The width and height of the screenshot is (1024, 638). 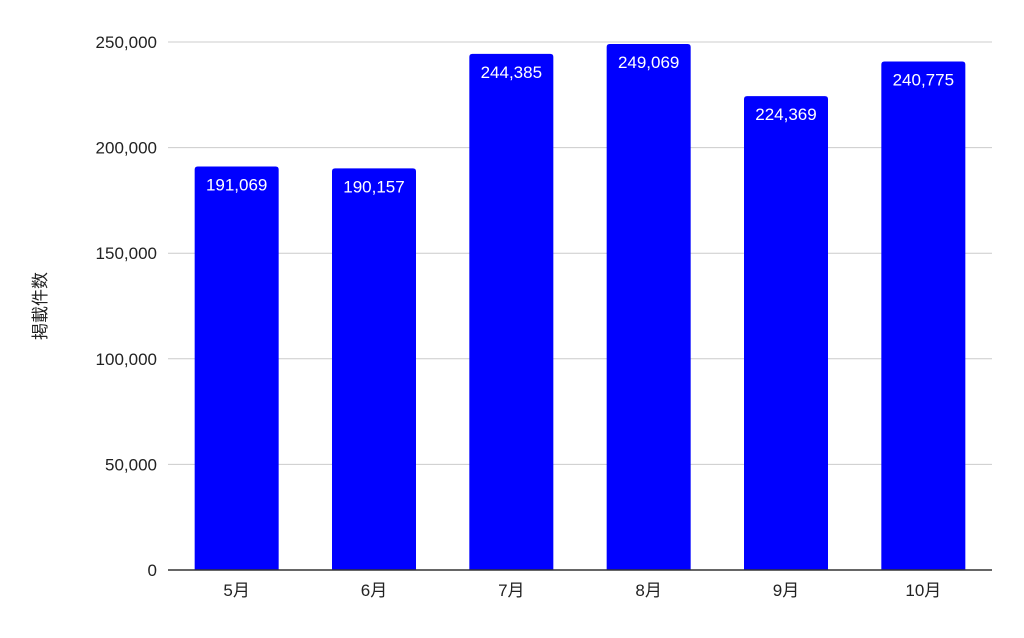 I want to click on y-tick-label: 250,000, so click(x=126, y=42).